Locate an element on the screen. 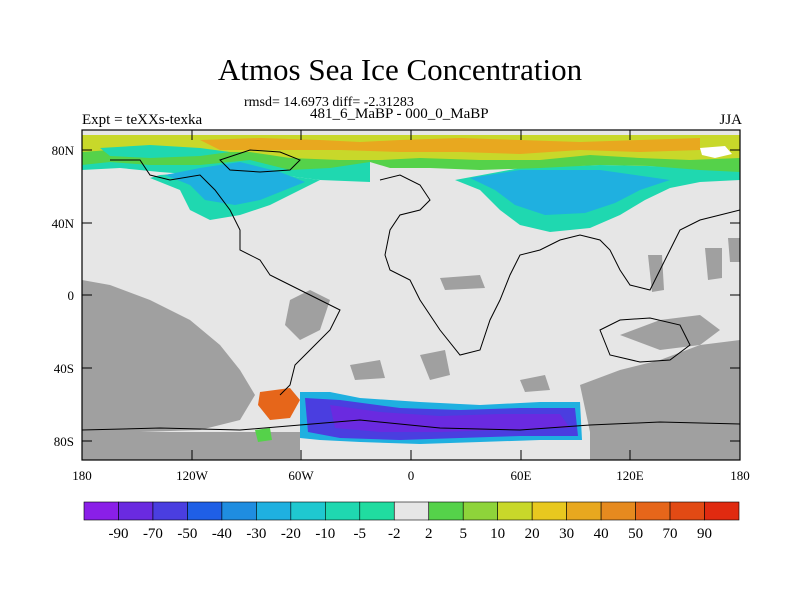  gray-region-africa-north is located at coordinates (462, 282).